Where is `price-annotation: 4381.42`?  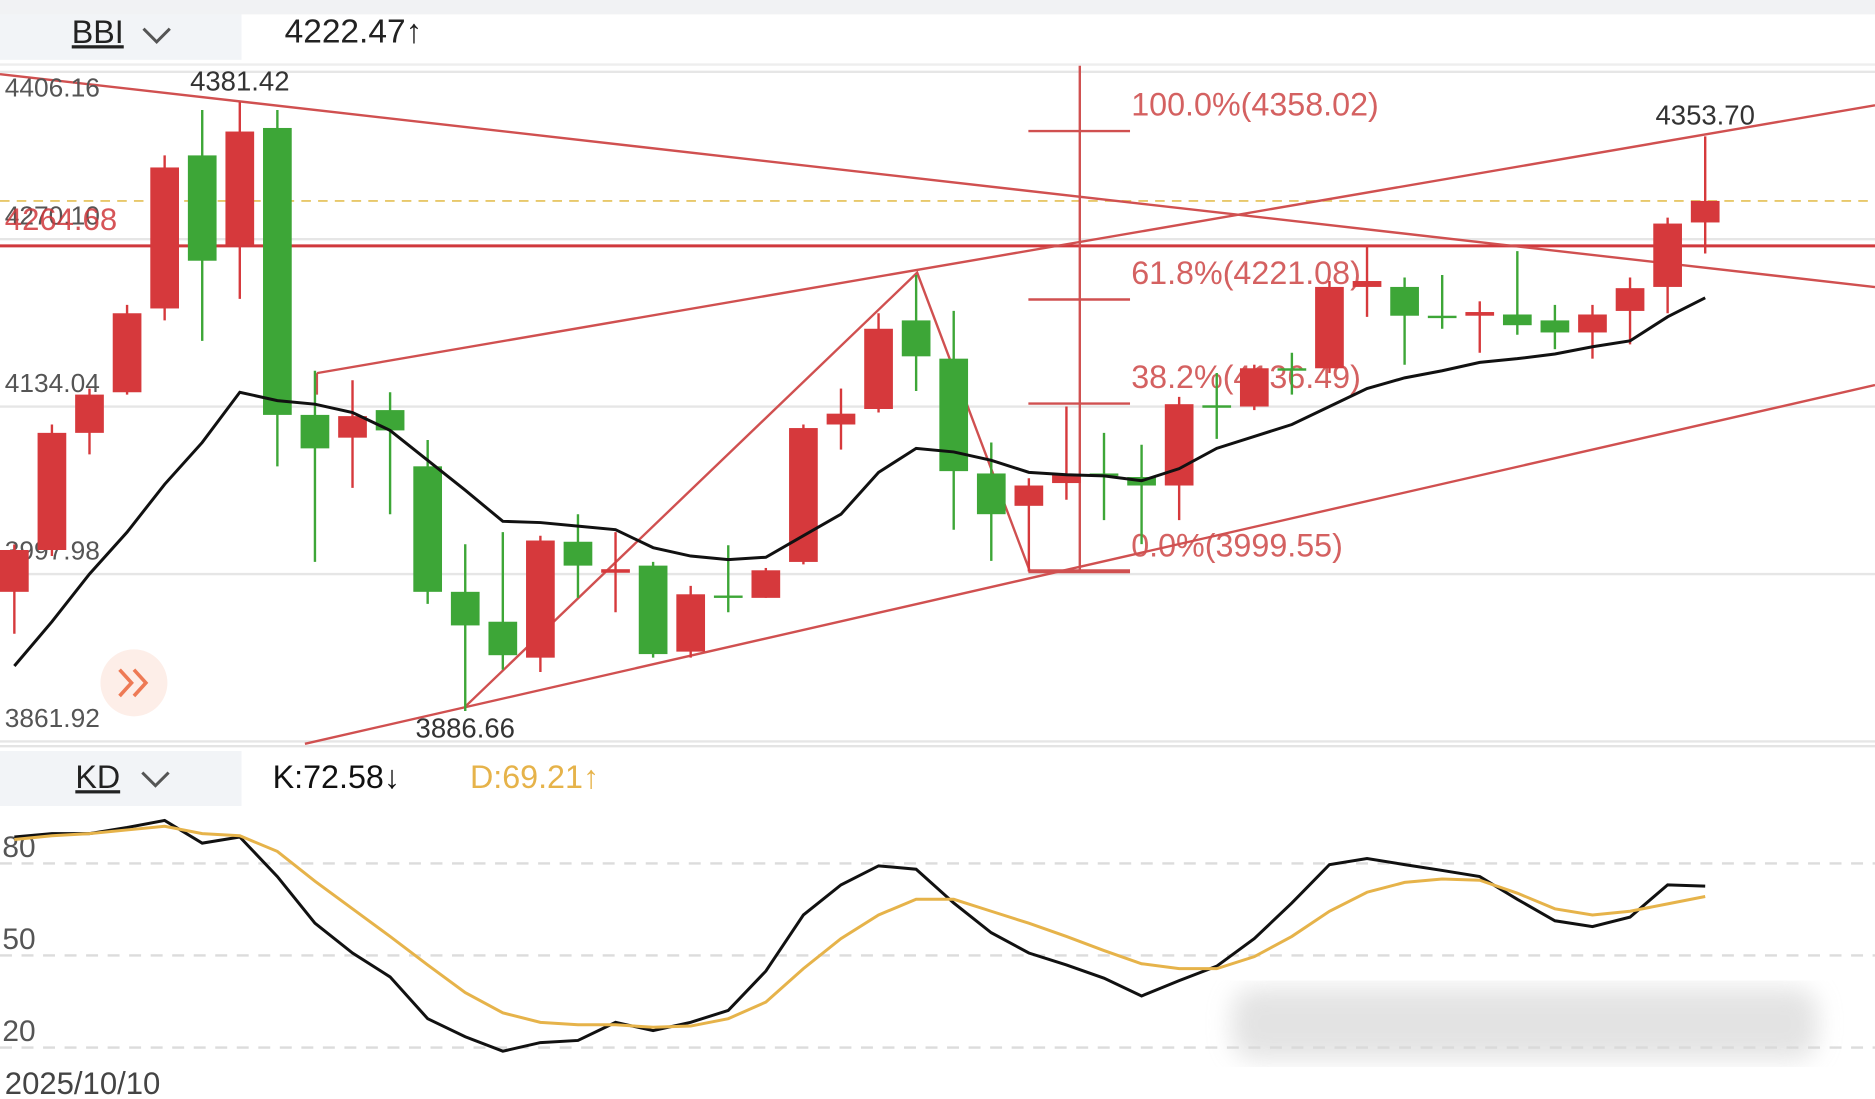
price-annotation: 4381.42 is located at coordinates (239, 80).